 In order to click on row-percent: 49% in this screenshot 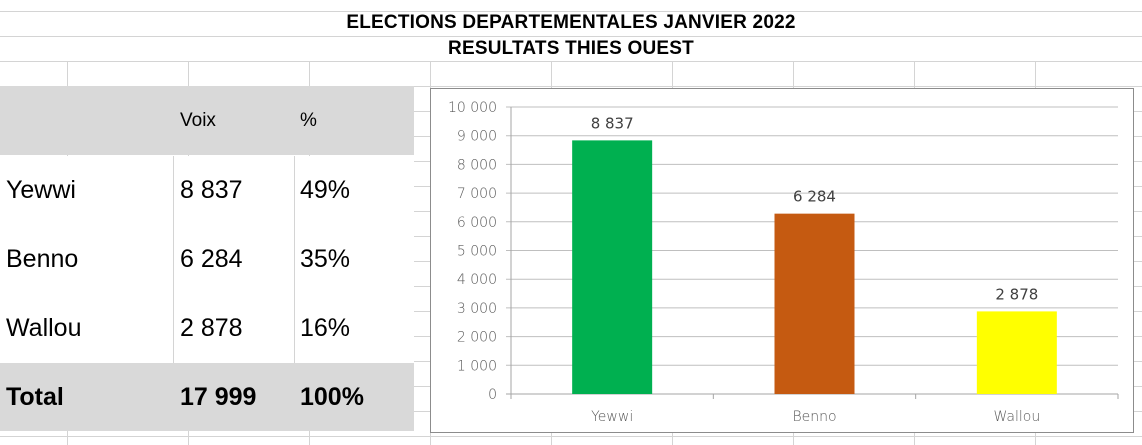, I will do `click(325, 190)`.